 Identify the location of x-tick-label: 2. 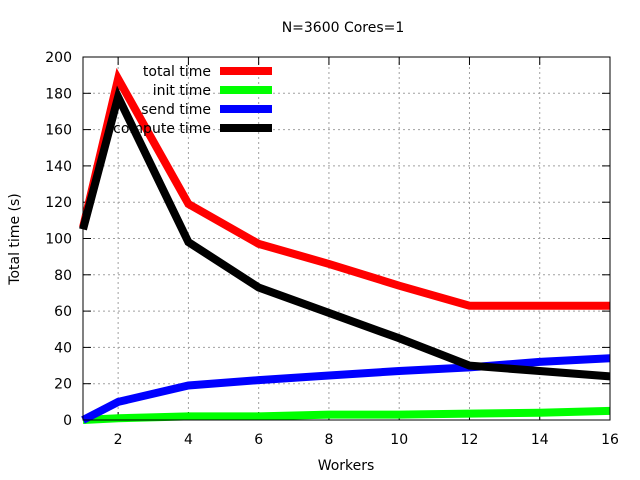
(118, 440).